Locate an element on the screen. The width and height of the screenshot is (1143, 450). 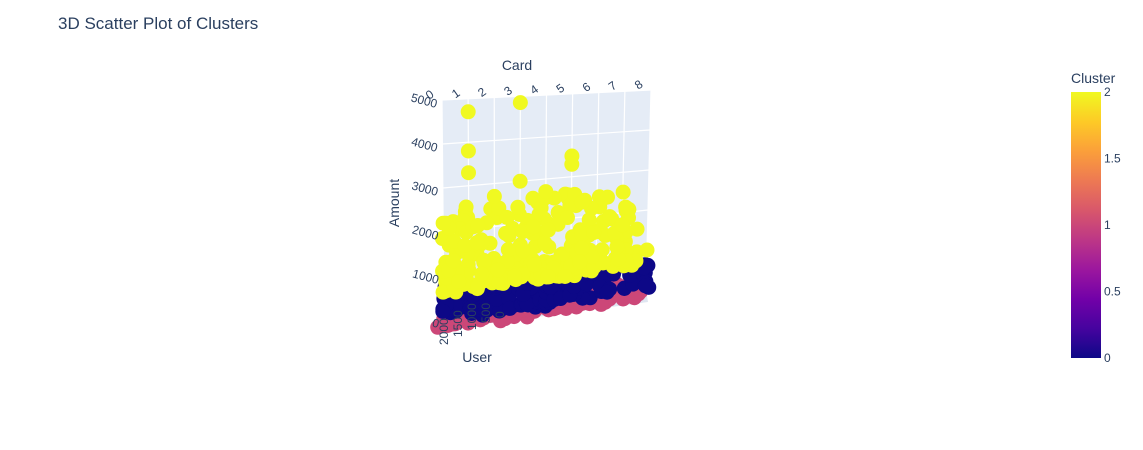
colorbar-ticks: 0 0.5 1 1.5 2 is located at coordinates (1112, 225).